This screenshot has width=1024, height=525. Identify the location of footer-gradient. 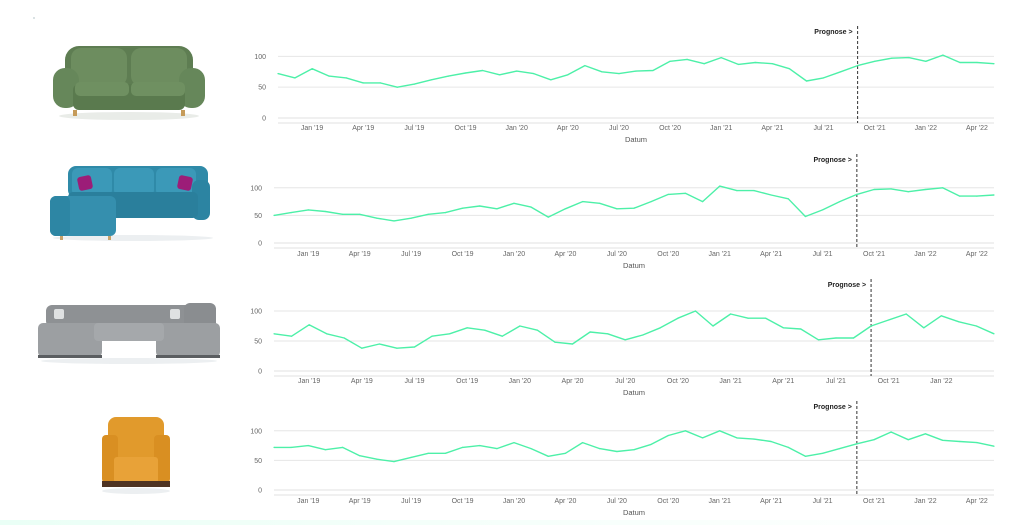
(512, 522).